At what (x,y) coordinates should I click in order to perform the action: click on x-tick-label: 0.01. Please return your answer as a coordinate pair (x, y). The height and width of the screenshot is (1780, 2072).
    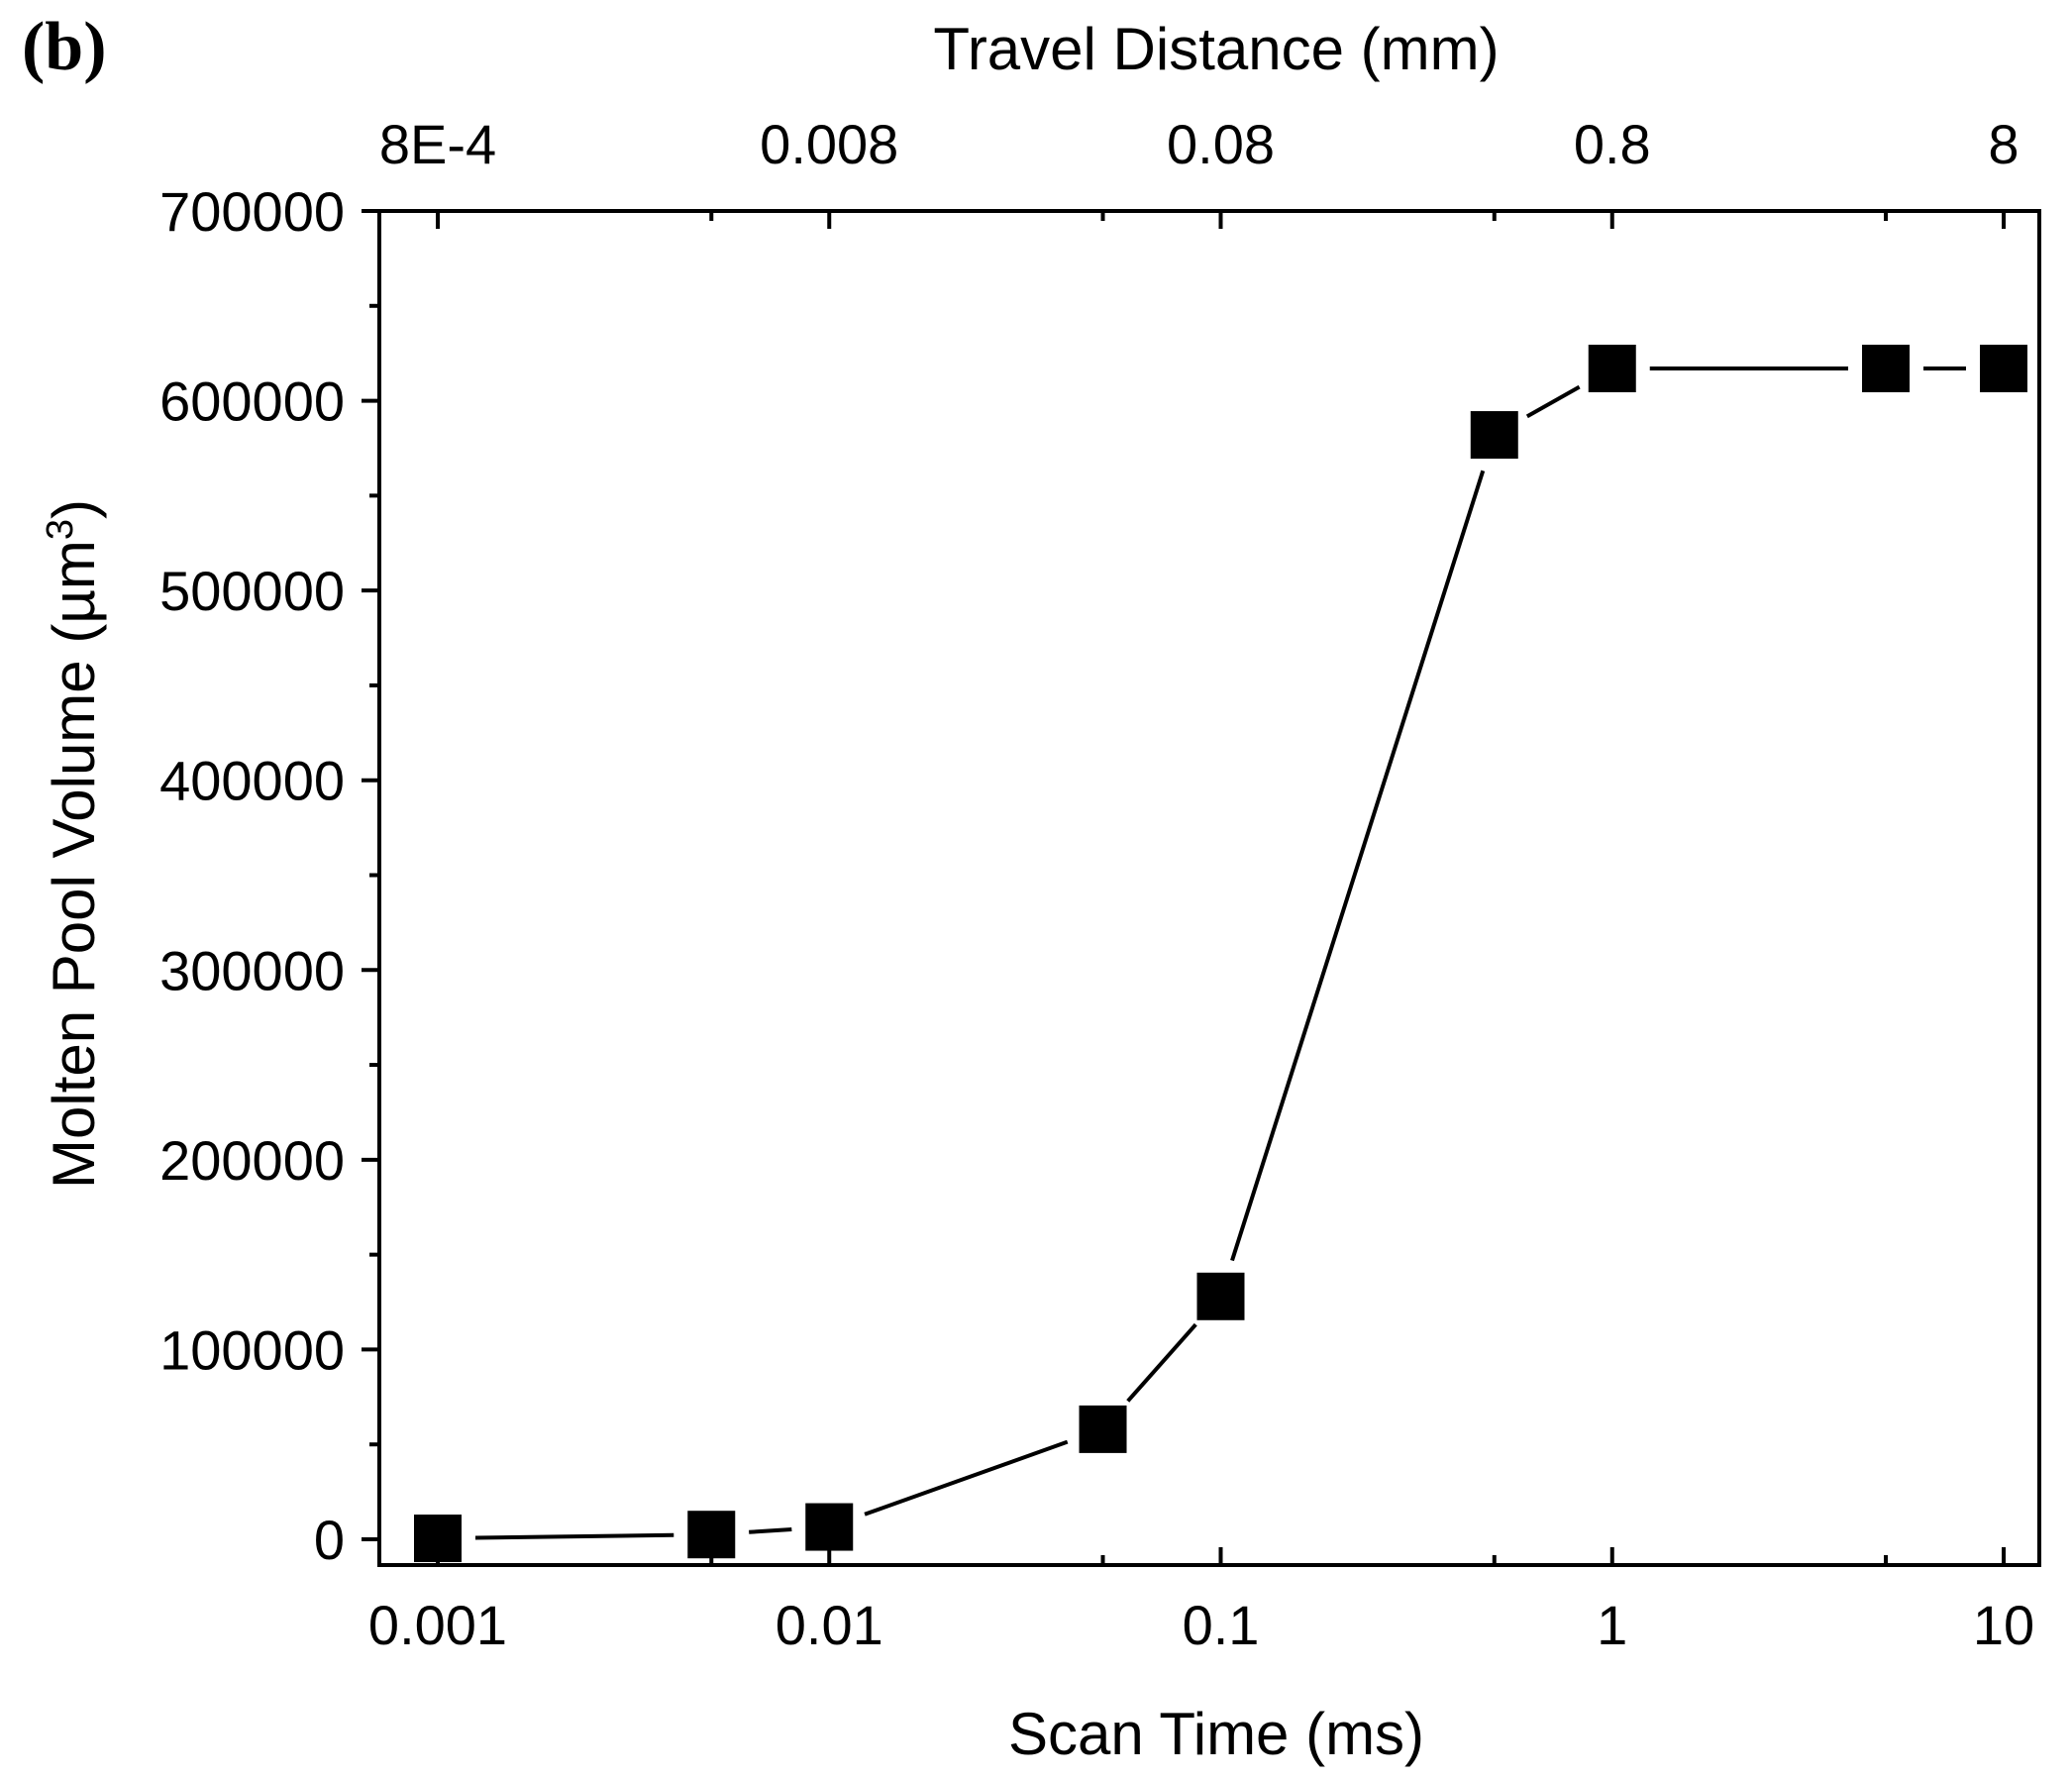
    Looking at the image, I should click on (830, 1625).